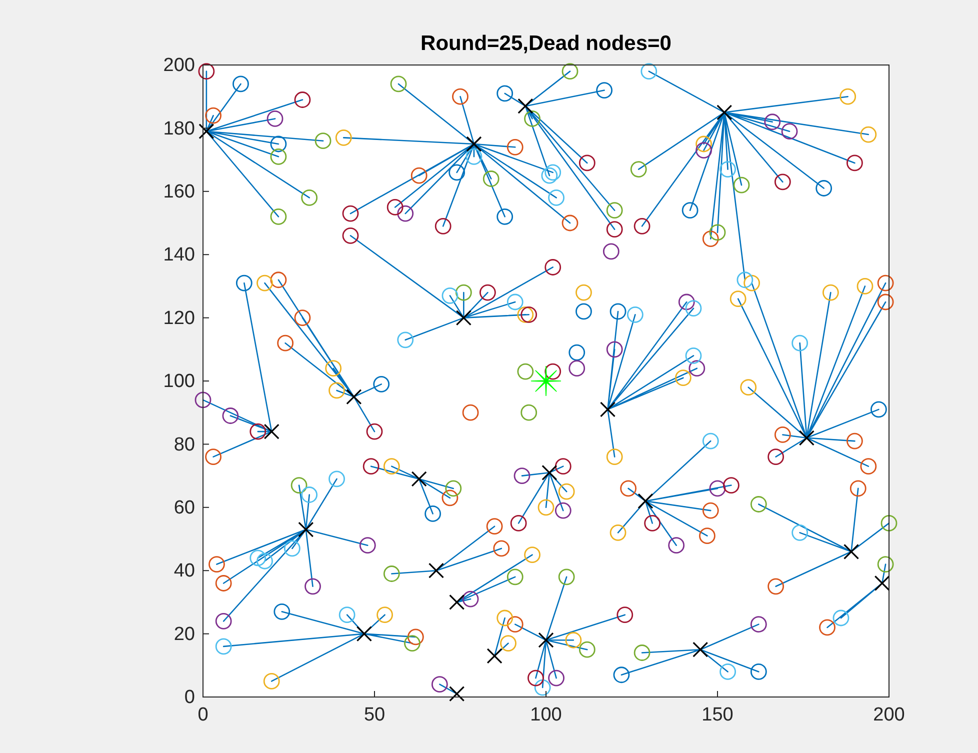  I want to click on y-tick-label: 40, so click(184, 571).